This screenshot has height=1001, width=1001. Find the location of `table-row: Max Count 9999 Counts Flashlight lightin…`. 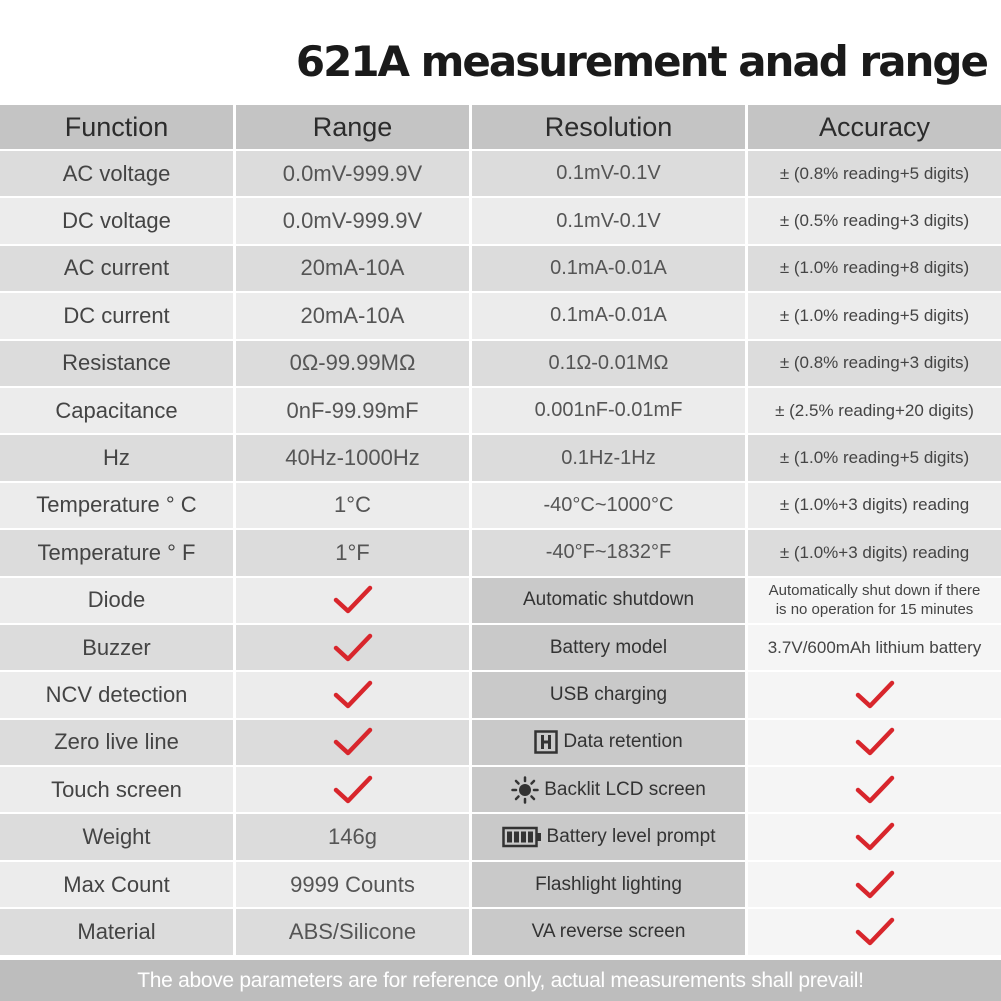

table-row: Max Count 9999 Counts Flashlight lightin… is located at coordinates (500, 885).